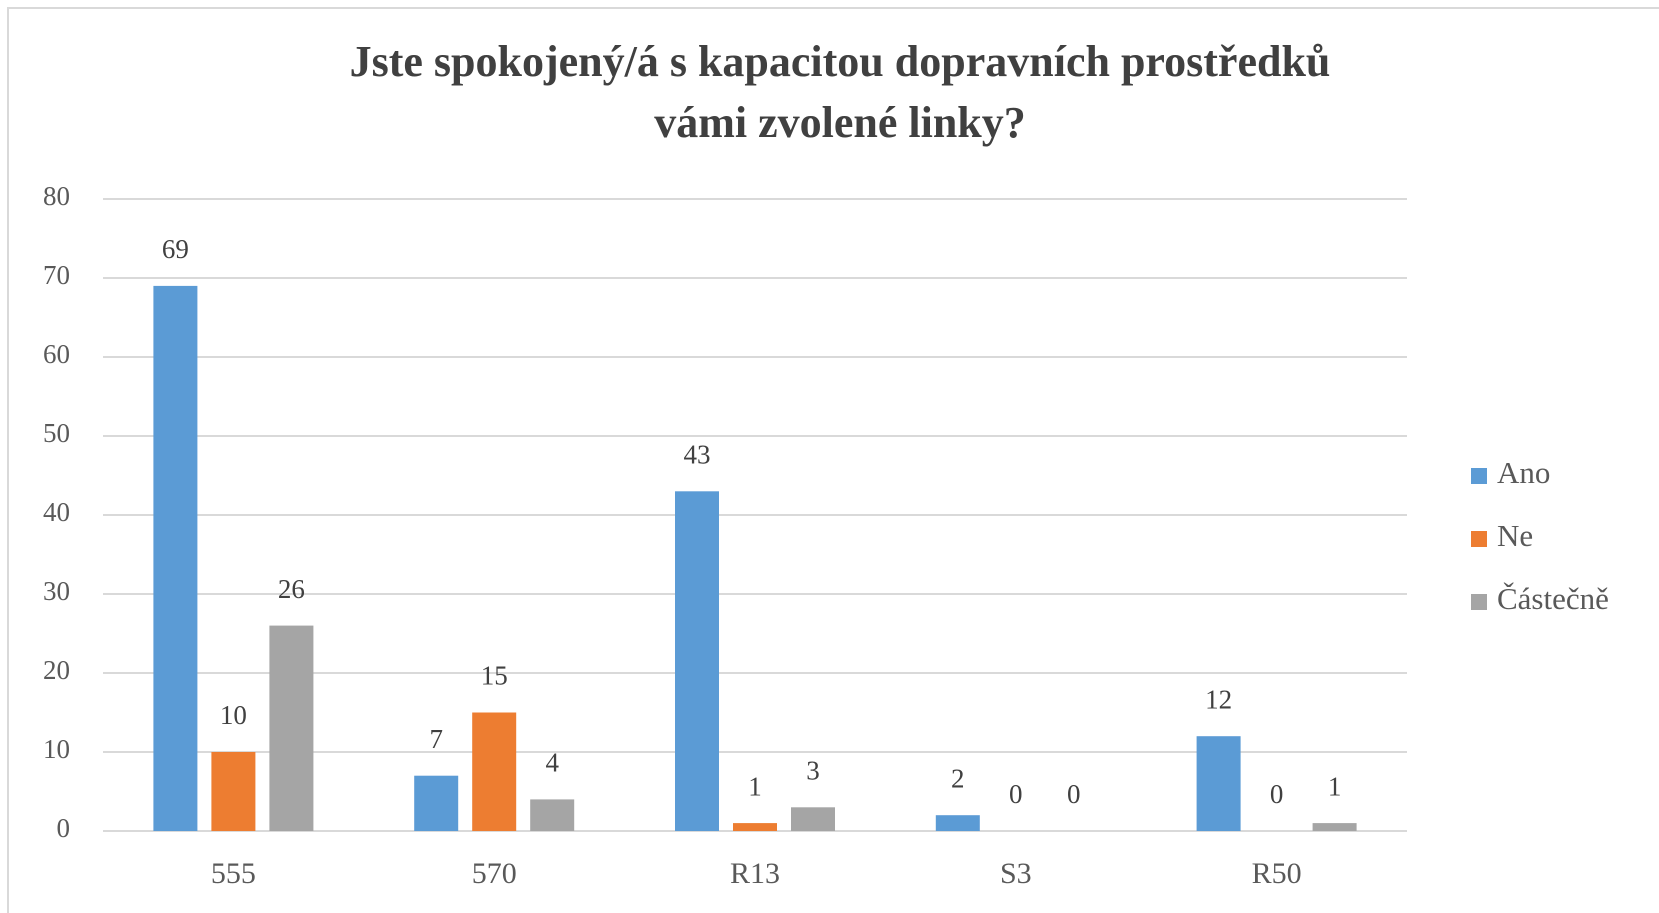 Image resolution: width=1659 pixels, height=913 pixels. I want to click on y-tick-label: 40, so click(56, 512).